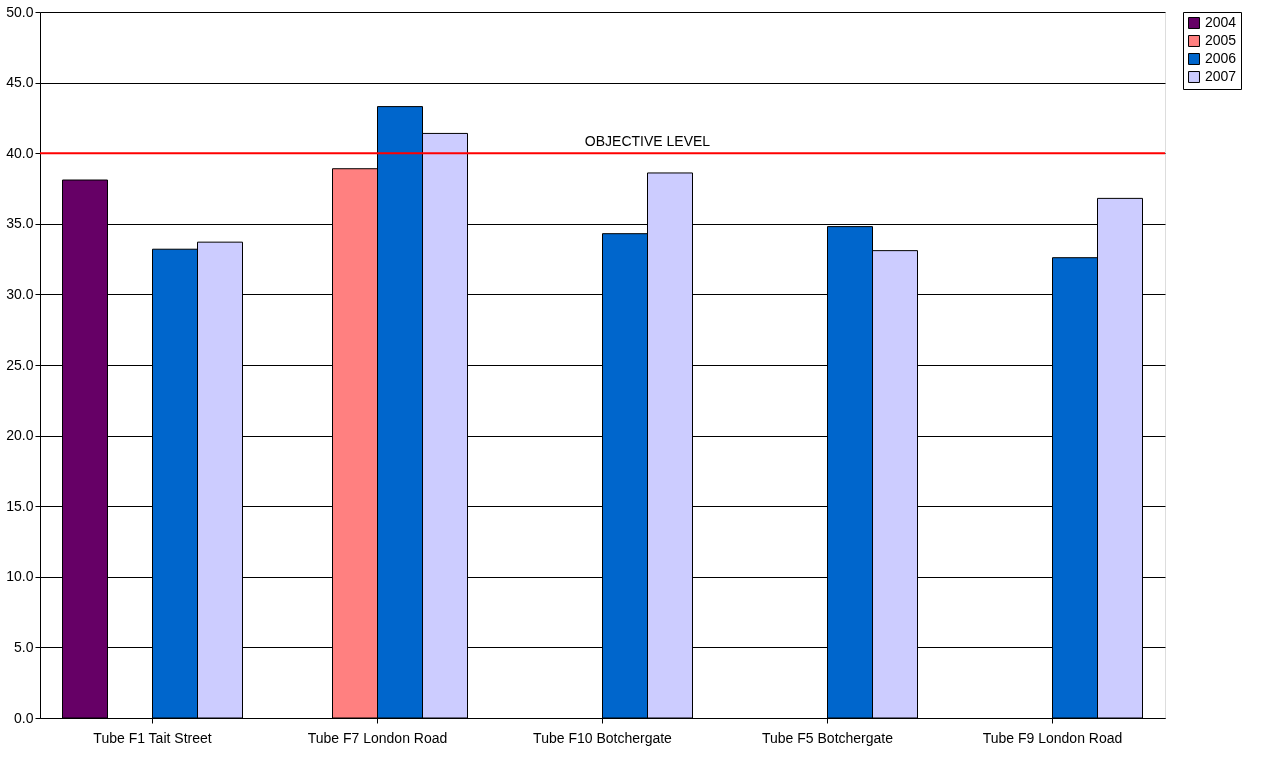  Describe the element at coordinates (20, 435) in the screenshot. I see `y-tick-label: 20.0` at that location.